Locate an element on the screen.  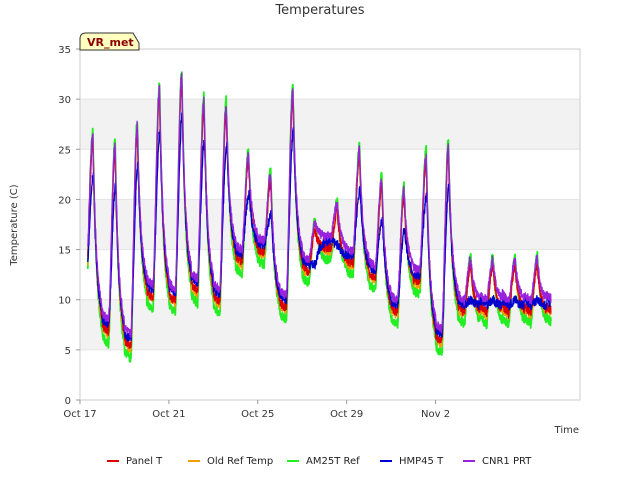
station-badge: VR_met is located at coordinates (109, 41).